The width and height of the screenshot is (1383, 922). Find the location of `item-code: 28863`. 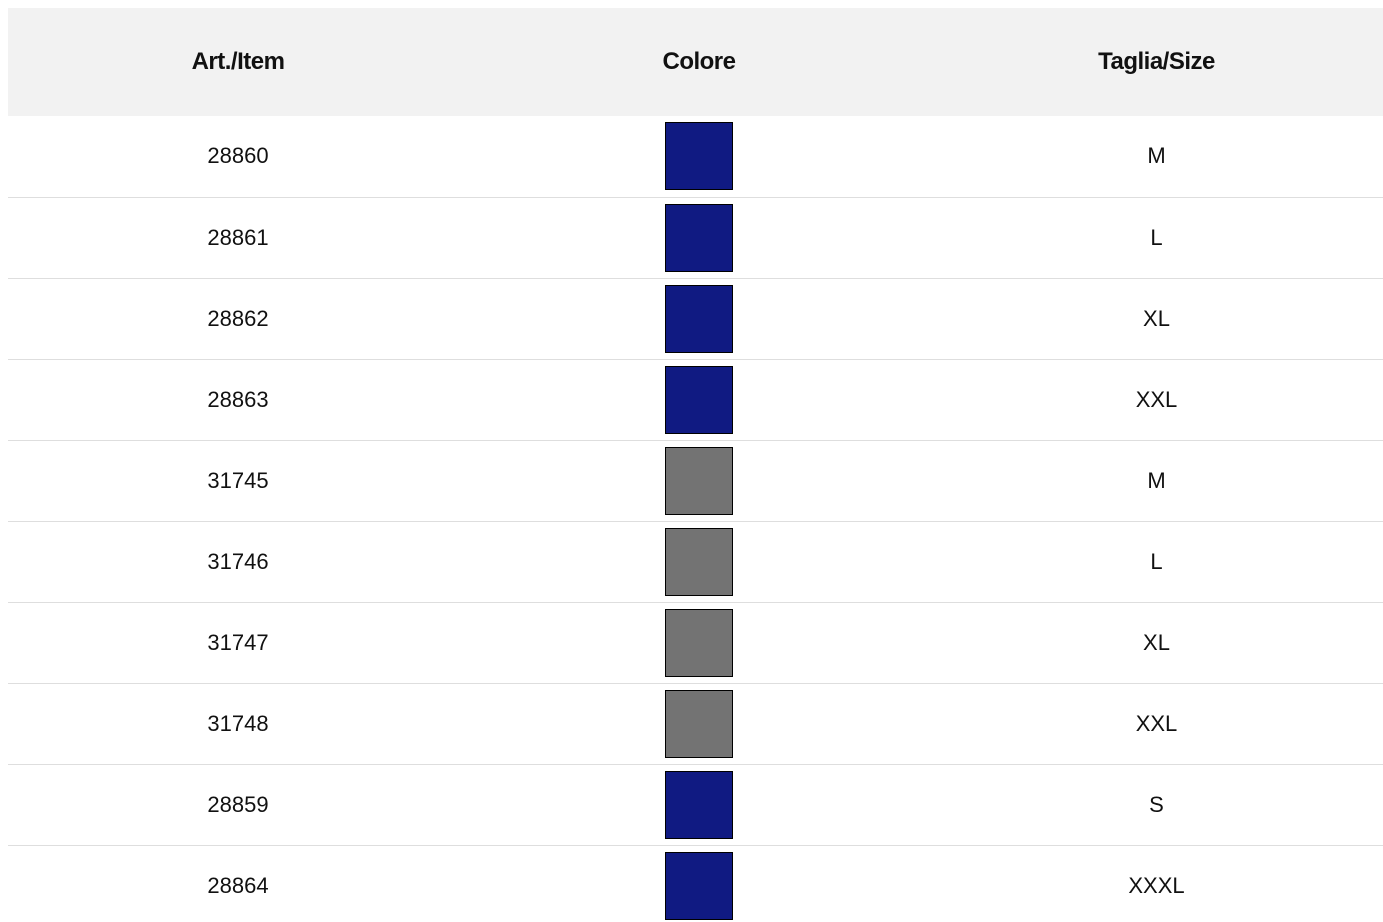

item-code: 28863 is located at coordinates (238, 399).